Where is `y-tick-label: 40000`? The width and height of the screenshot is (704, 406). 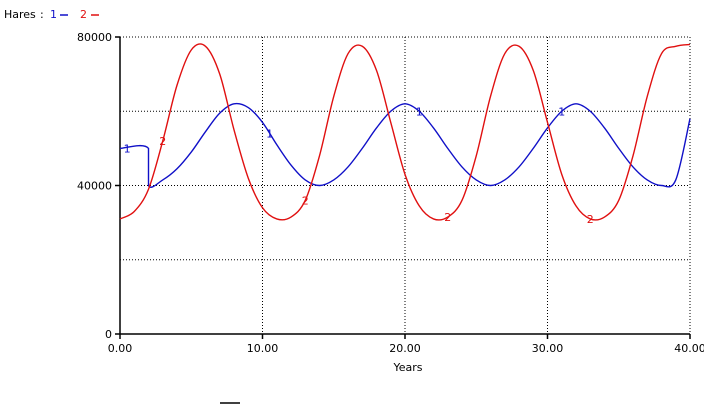
y-tick-label: 40000 is located at coordinates (94, 186).